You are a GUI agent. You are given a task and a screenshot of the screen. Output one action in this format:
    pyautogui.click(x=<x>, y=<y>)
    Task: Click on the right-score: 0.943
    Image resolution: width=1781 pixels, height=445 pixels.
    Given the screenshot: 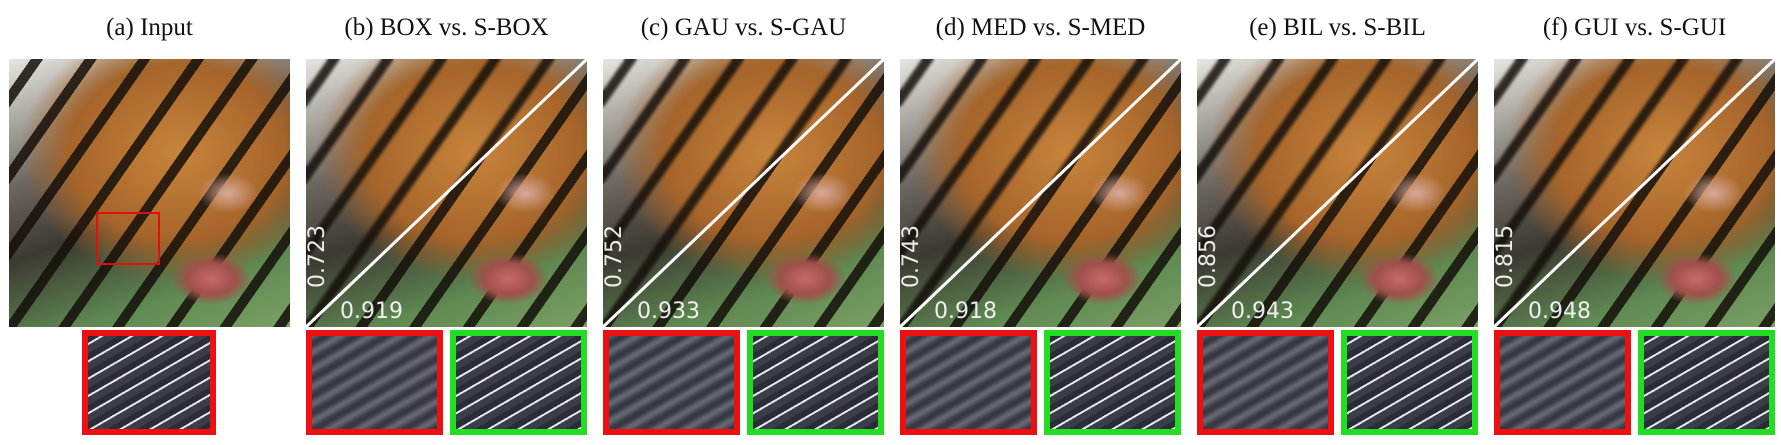 What is the action you would take?
    pyautogui.click(x=1262, y=311)
    